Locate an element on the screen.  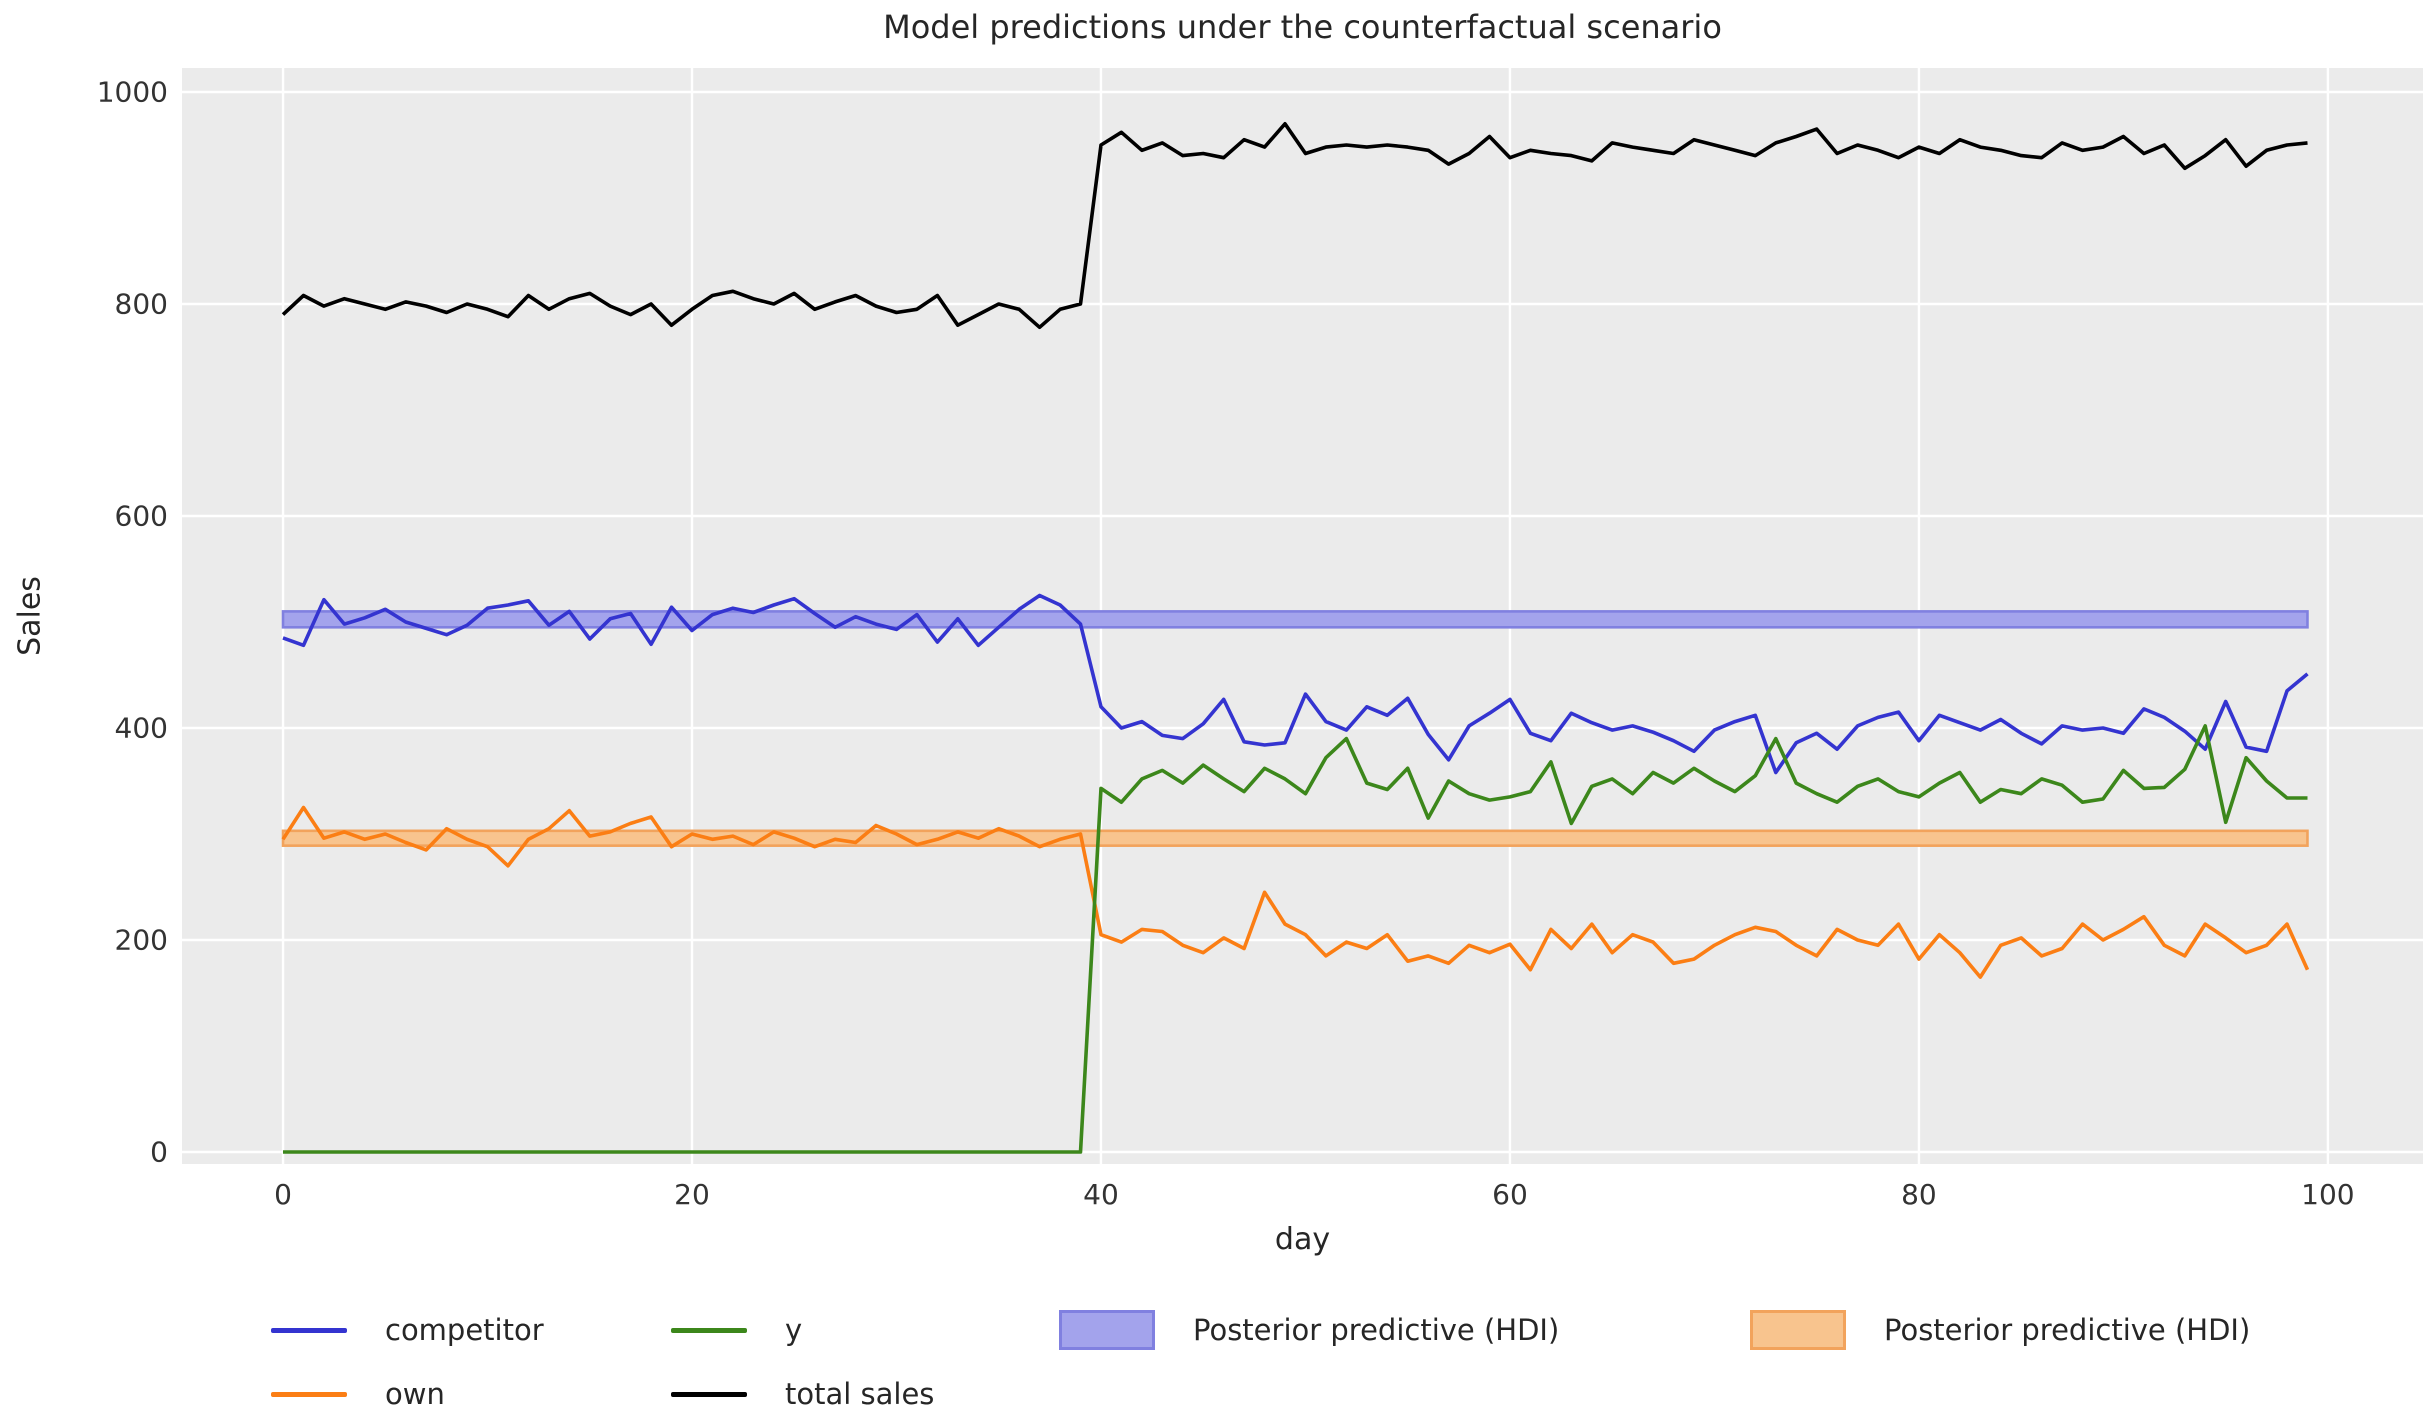
legend-item-posterior-predictive-hdi-blue: Posterior predictive (HDI) is located at coordinates (1309, 1330).